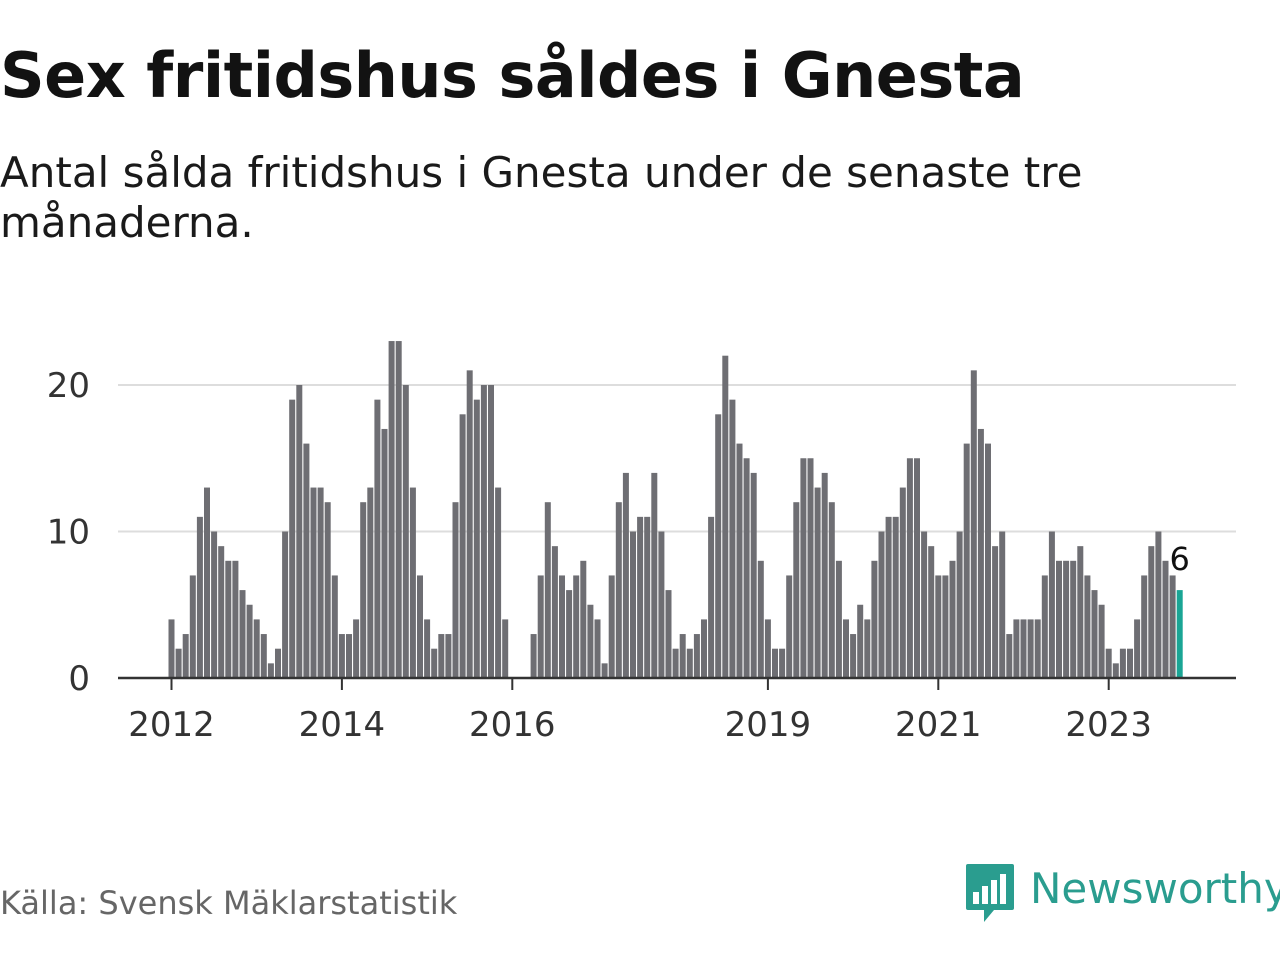 The height and width of the screenshot is (960, 1280). I want to click on y-tick-label-0: 0, so click(79, 679).